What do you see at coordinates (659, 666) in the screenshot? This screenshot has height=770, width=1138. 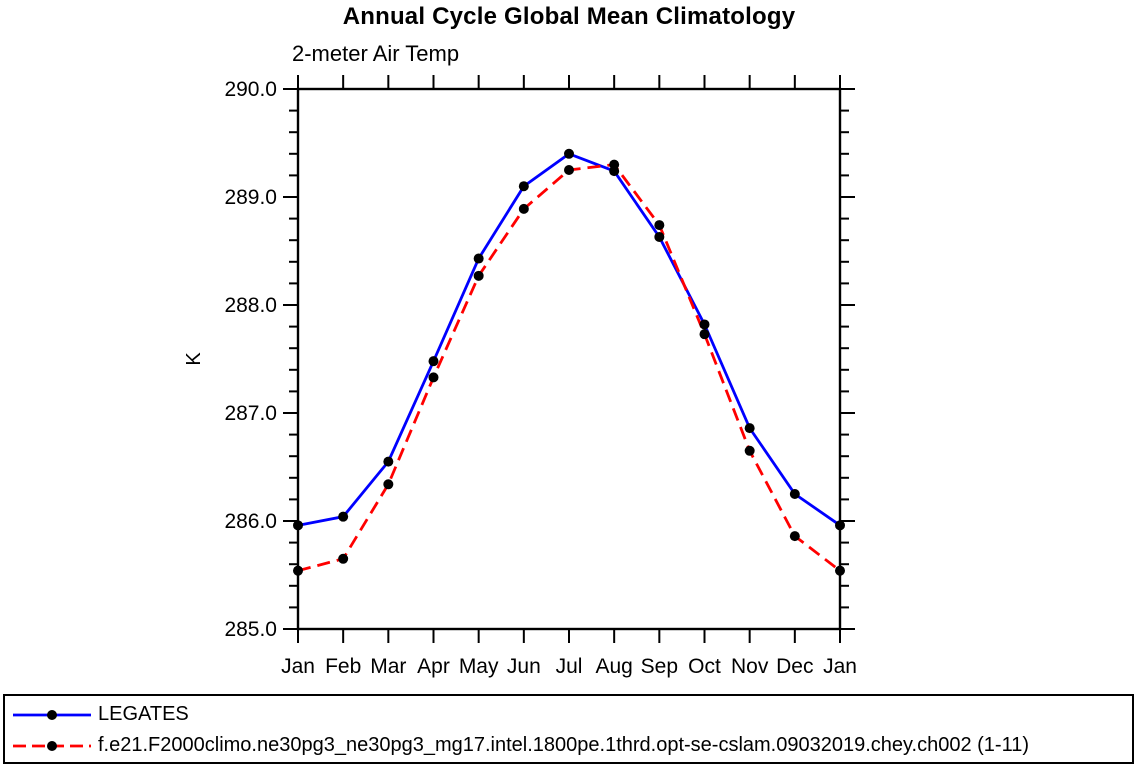 I see `x-tick-label: Sep` at bounding box center [659, 666].